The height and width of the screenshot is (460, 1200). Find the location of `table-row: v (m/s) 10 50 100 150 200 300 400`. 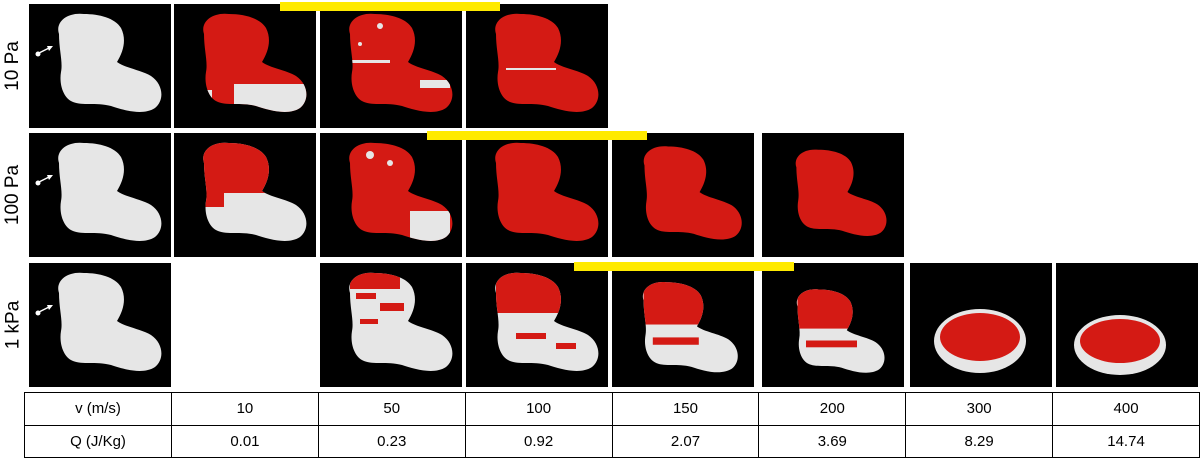

table-row: v (m/s) 10 50 100 150 200 300 400 is located at coordinates (612, 409).